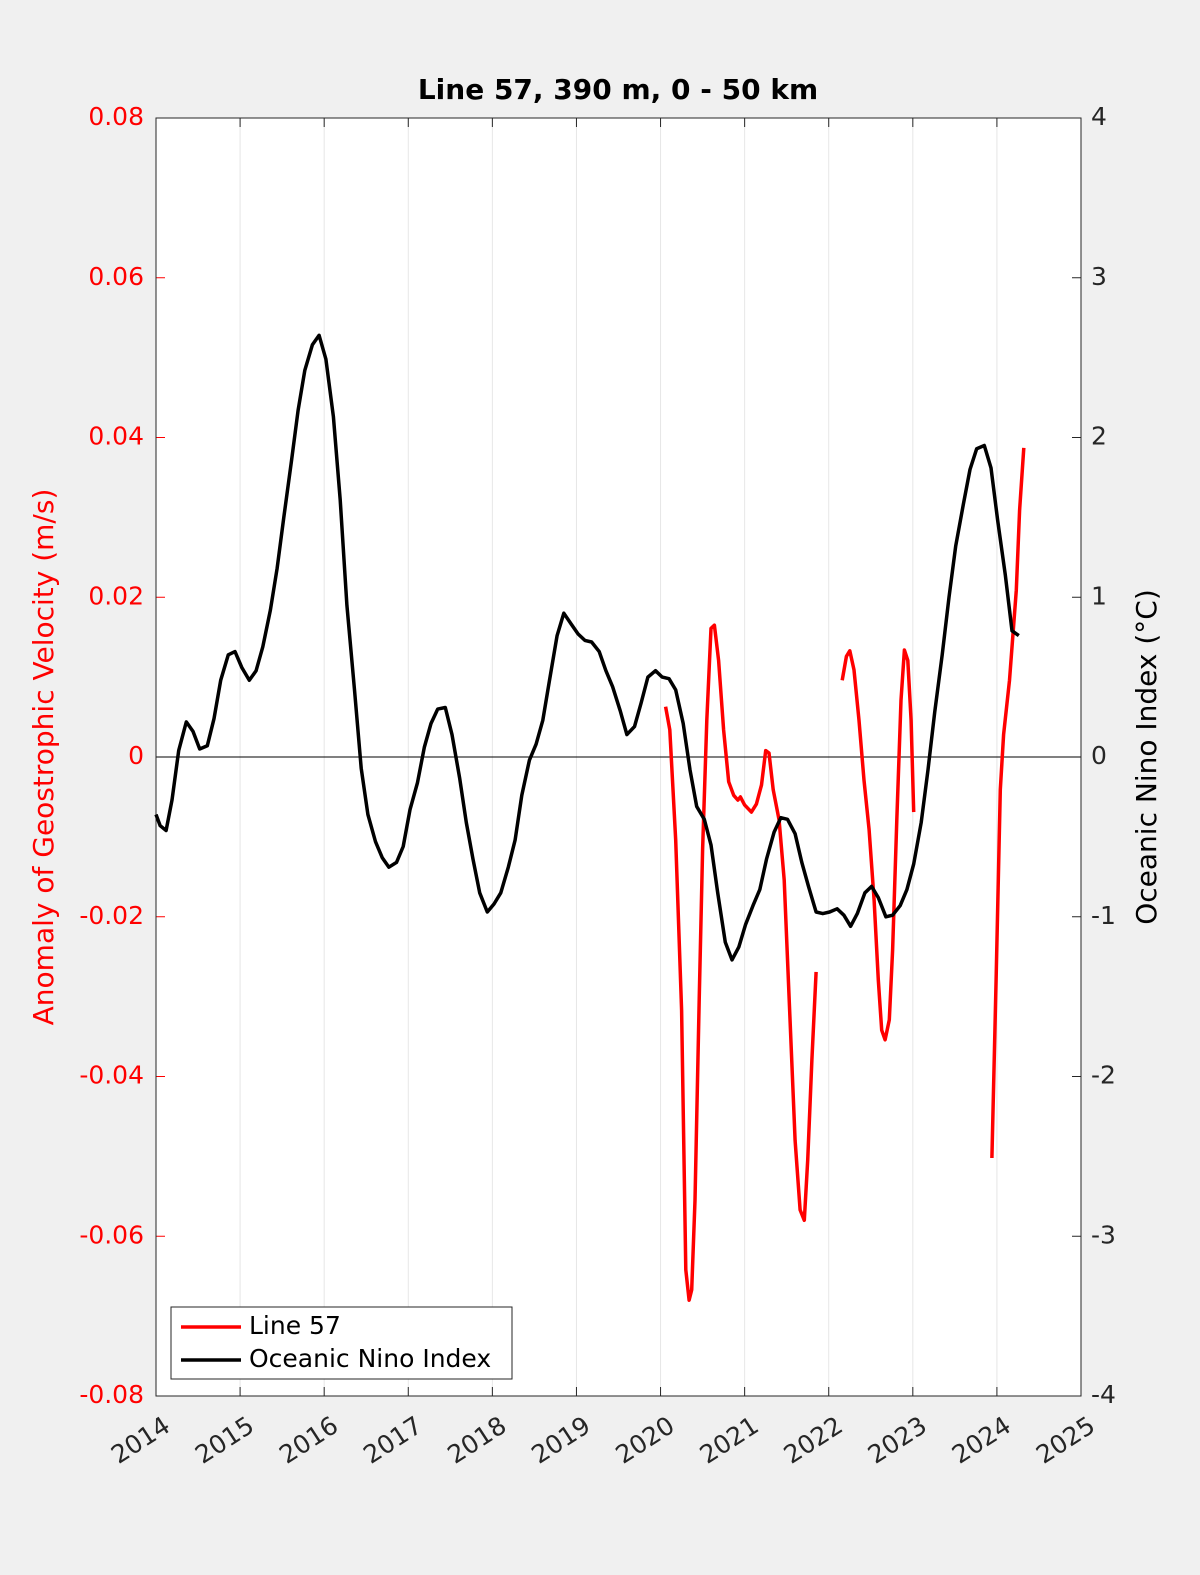 Image resolution: width=1200 pixels, height=1575 pixels. What do you see at coordinates (308, 1440) in the screenshot?
I see `x-tick-label: 2016` at bounding box center [308, 1440].